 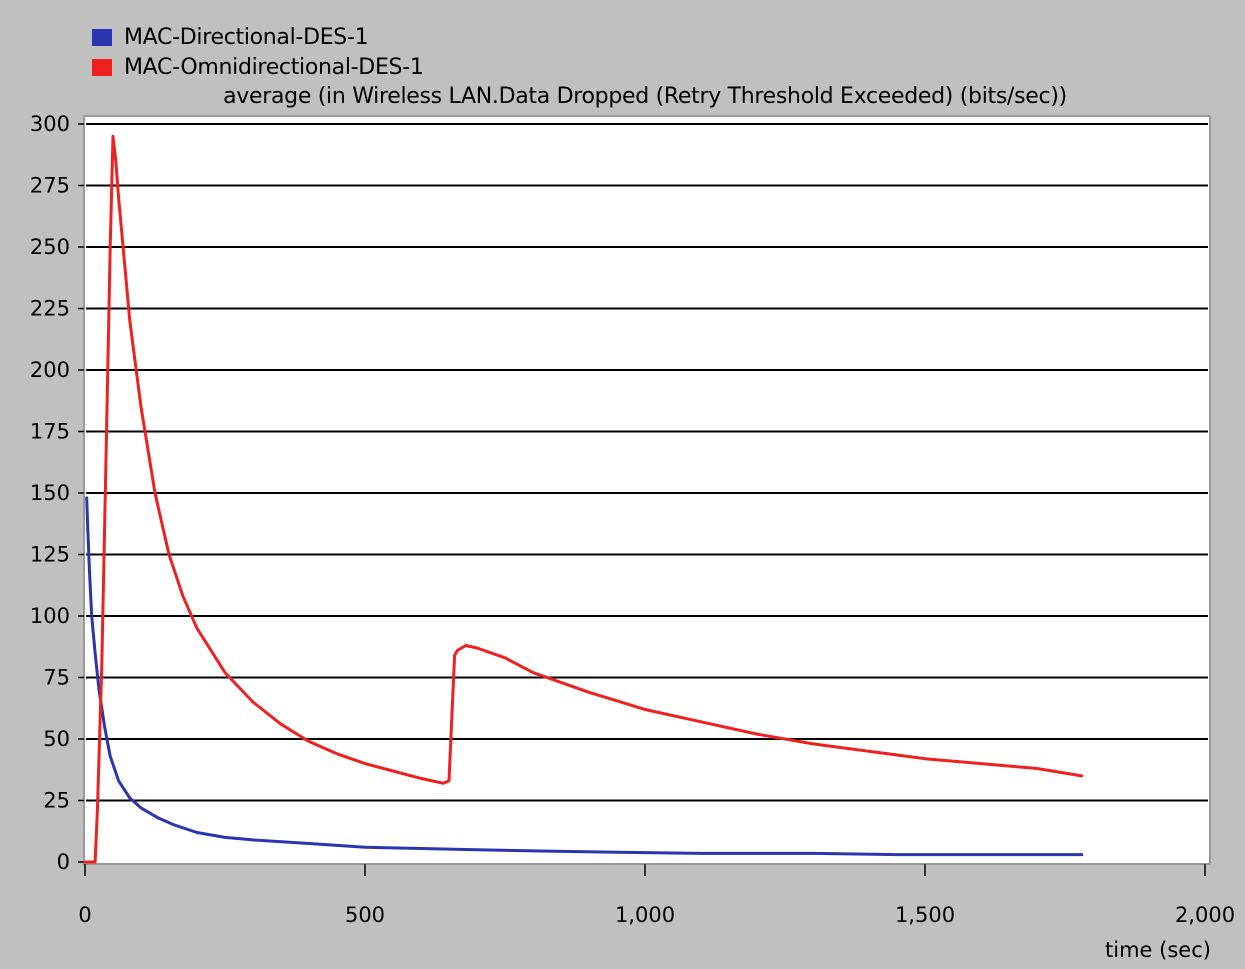 I want to click on y-tick-label-75: 75, so click(x=56, y=678).